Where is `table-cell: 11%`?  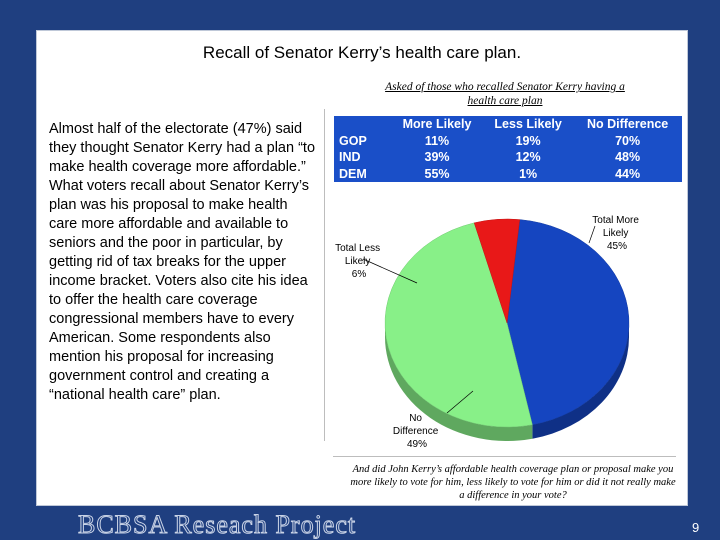
table-cell: 11% is located at coordinates (437, 140).